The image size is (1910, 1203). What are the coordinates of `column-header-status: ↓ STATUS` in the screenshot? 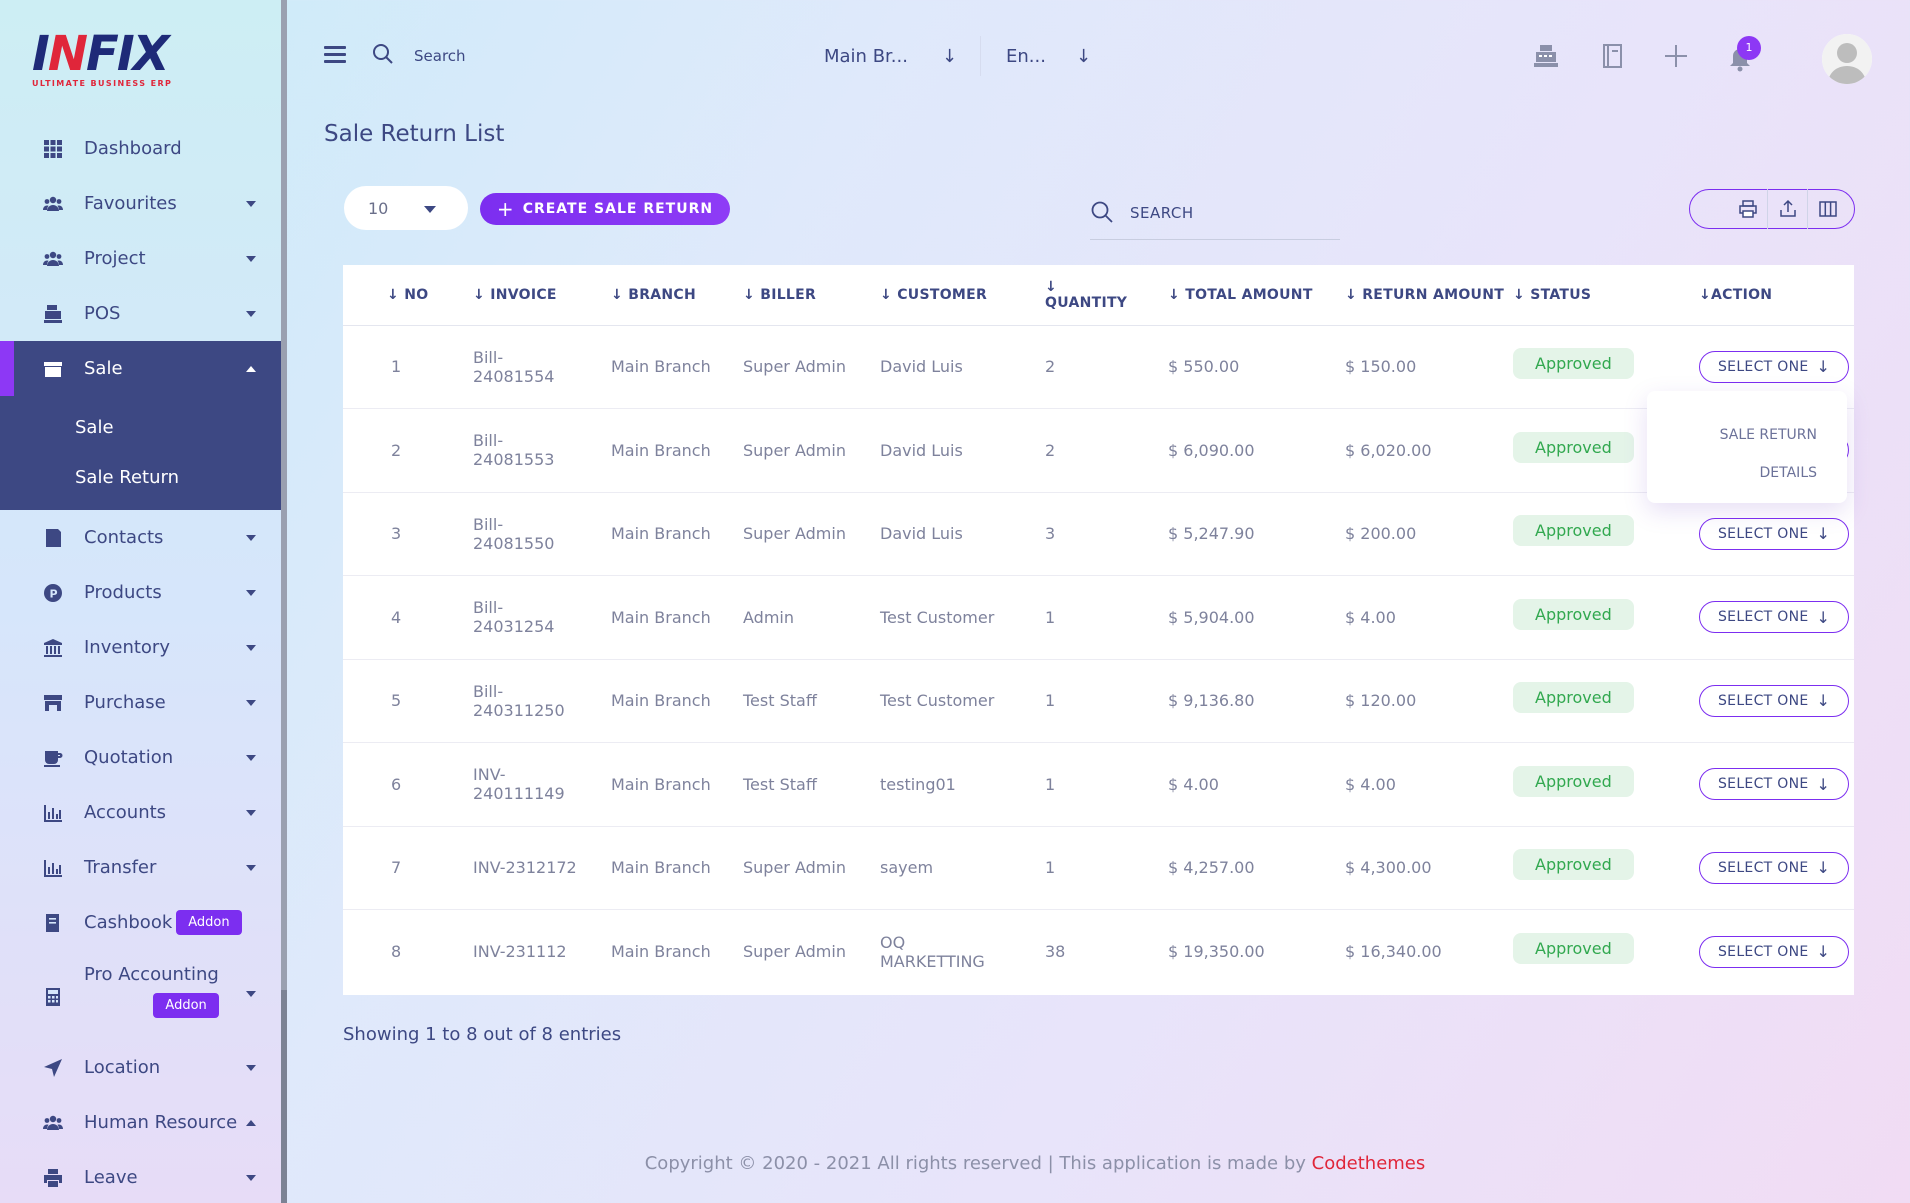 It's located at (1589, 295).